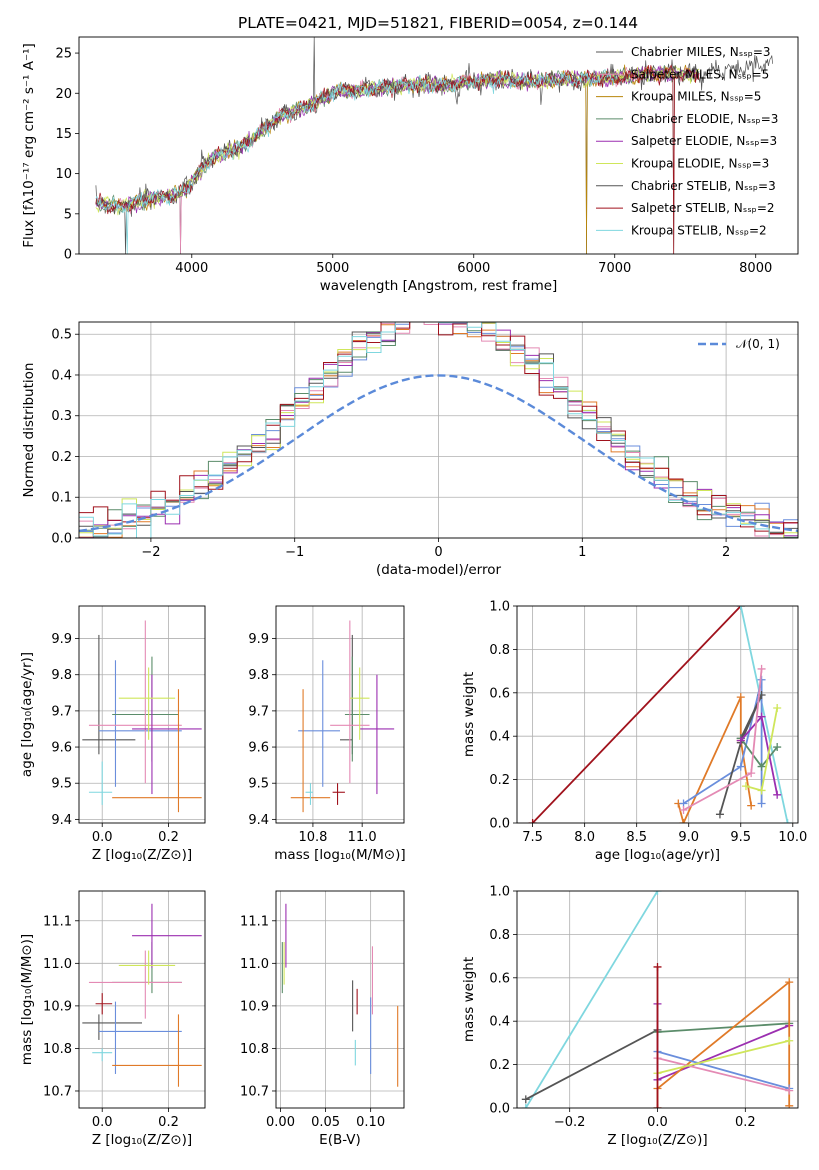 This screenshot has width=819, height=1170. I want to click on y-tick-label: 20, so click(63, 94).